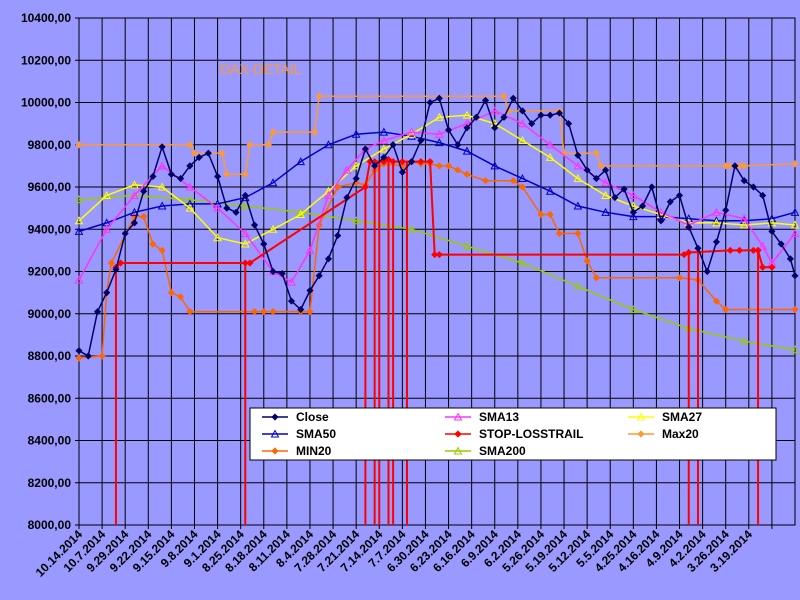 Image resolution: width=800 pixels, height=600 pixels. What do you see at coordinates (46, 103) in the screenshot?
I see `y-tick-label: 10000,00` at bounding box center [46, 103].